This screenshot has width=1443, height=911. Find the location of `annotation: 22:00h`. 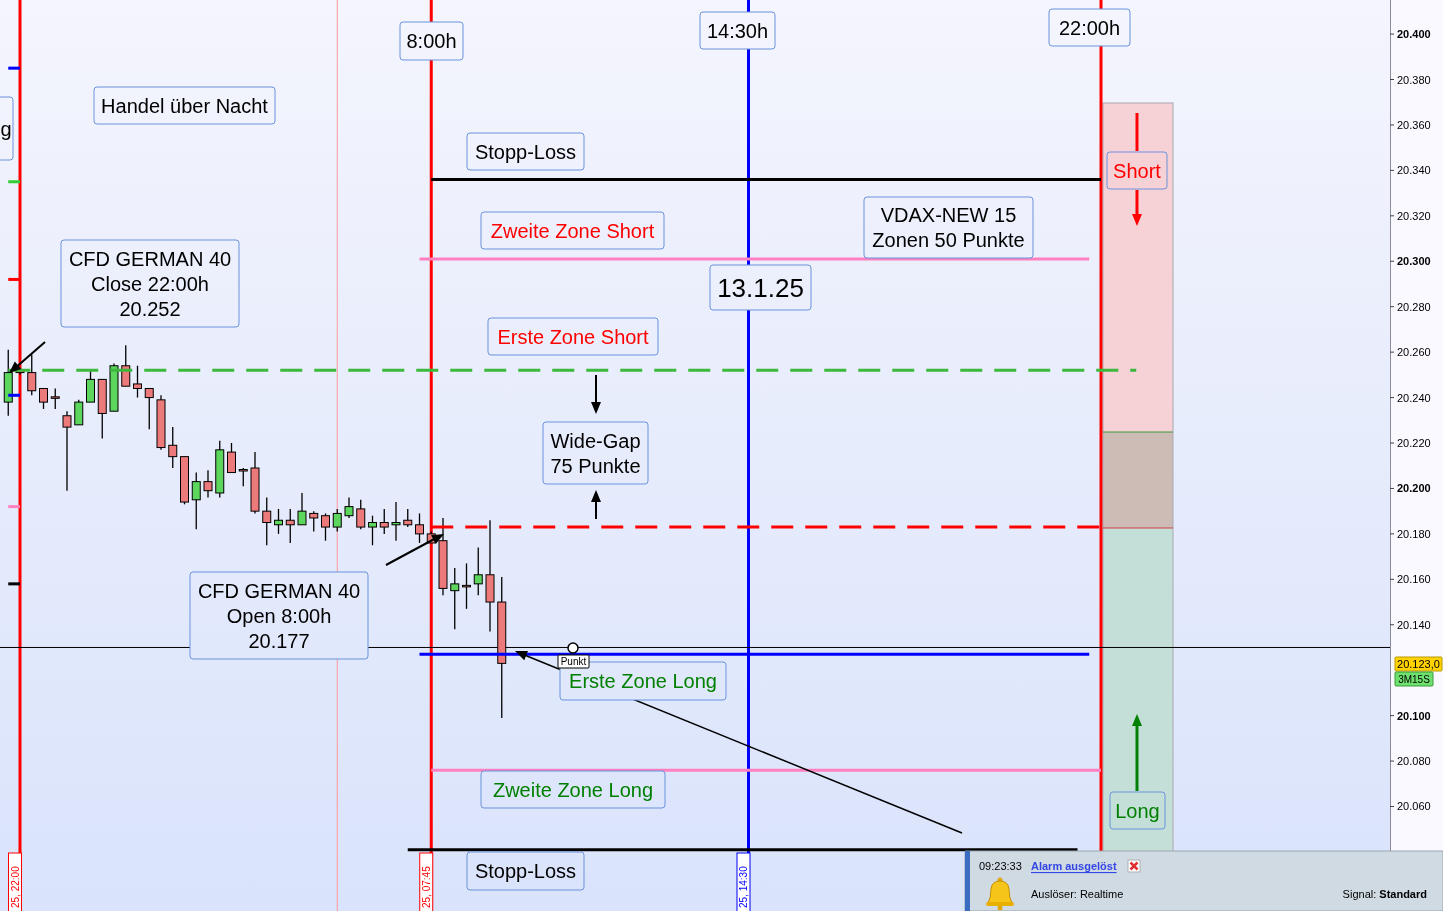

annotation: 22:00h is located at coordinates (1089, 27).